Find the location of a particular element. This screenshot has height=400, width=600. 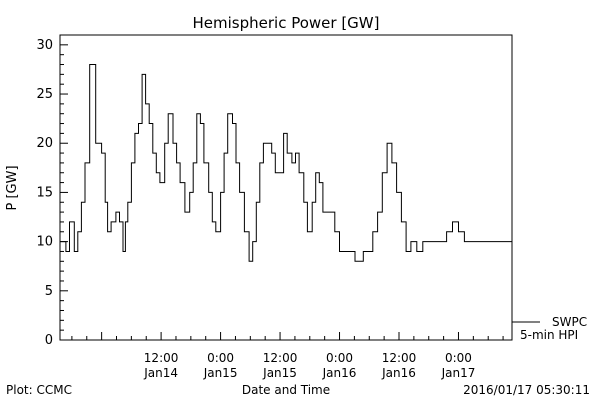

y-axis: 0 5 10 15 20 25 30 is located at coordinates (52, 191).